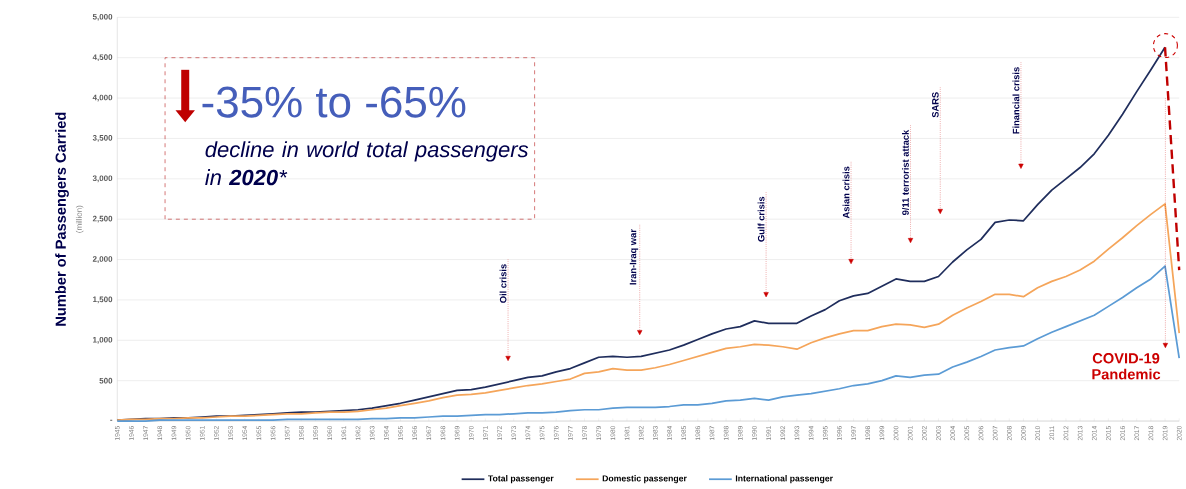 The width and height of the screenshot is (1186, 489). I want to click on annotation: Financial crisis, so click(1016, 100).